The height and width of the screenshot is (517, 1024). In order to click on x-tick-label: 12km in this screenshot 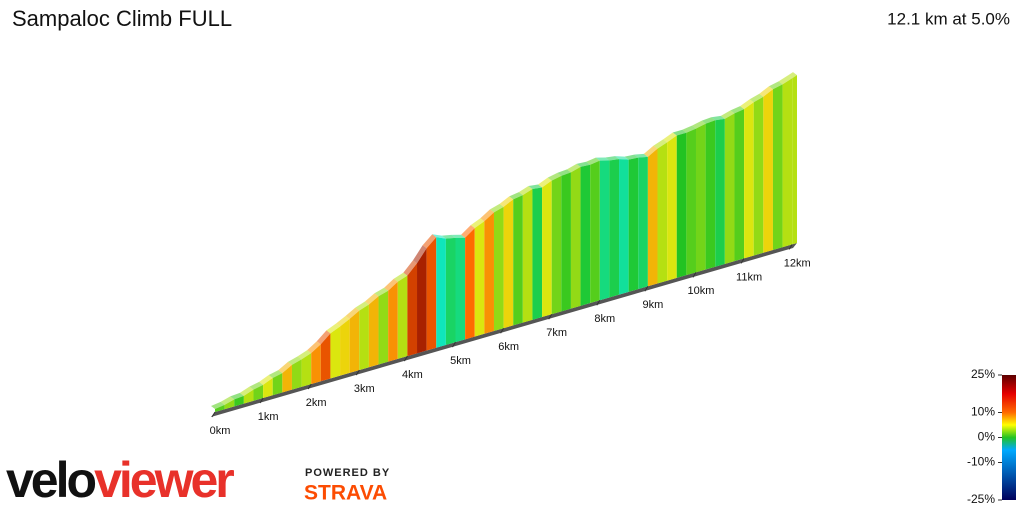, I will do `click(797, 263)`.